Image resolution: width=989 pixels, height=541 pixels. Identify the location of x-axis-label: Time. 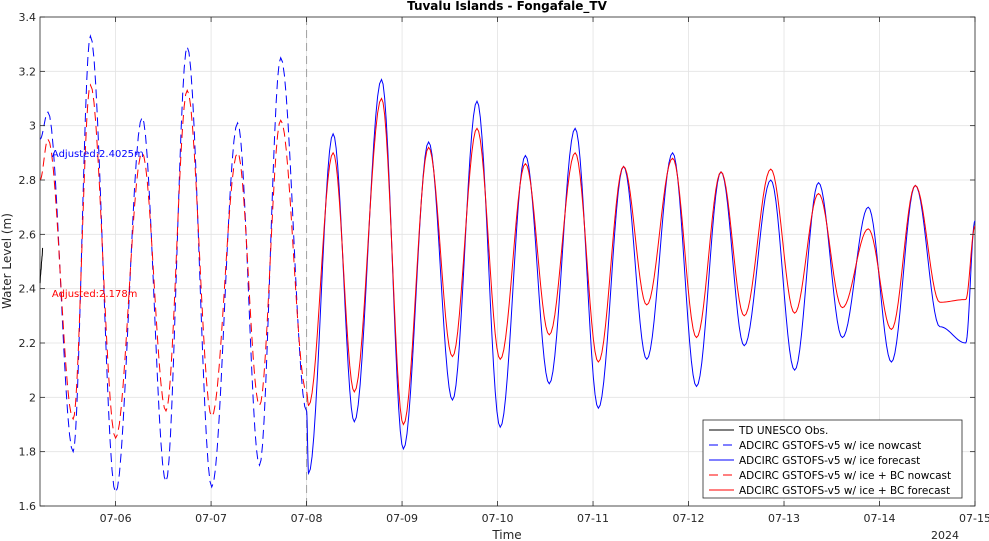
(506, 534).